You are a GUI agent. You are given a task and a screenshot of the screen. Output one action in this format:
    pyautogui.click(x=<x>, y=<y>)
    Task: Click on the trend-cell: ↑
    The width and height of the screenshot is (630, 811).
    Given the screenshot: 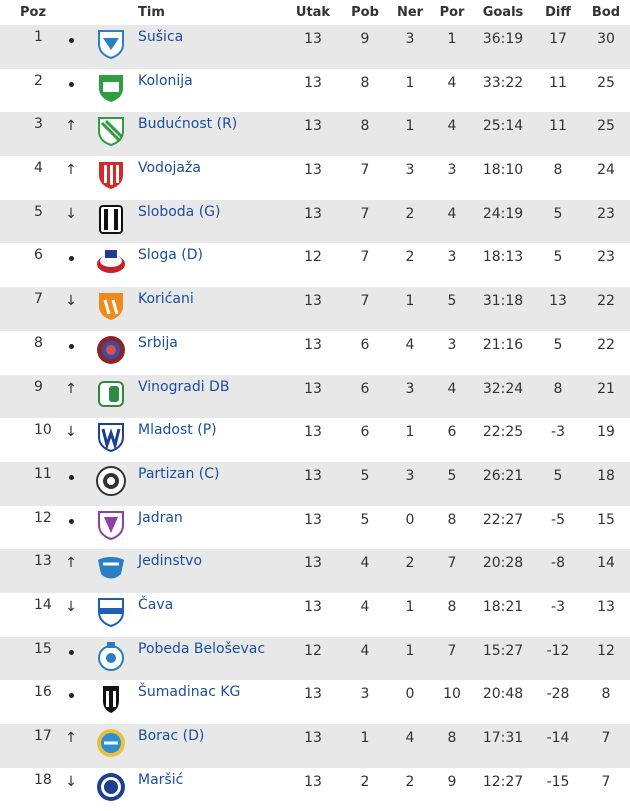 What is the action you would take?
    pyautogui.click(x=71, y=178)
    